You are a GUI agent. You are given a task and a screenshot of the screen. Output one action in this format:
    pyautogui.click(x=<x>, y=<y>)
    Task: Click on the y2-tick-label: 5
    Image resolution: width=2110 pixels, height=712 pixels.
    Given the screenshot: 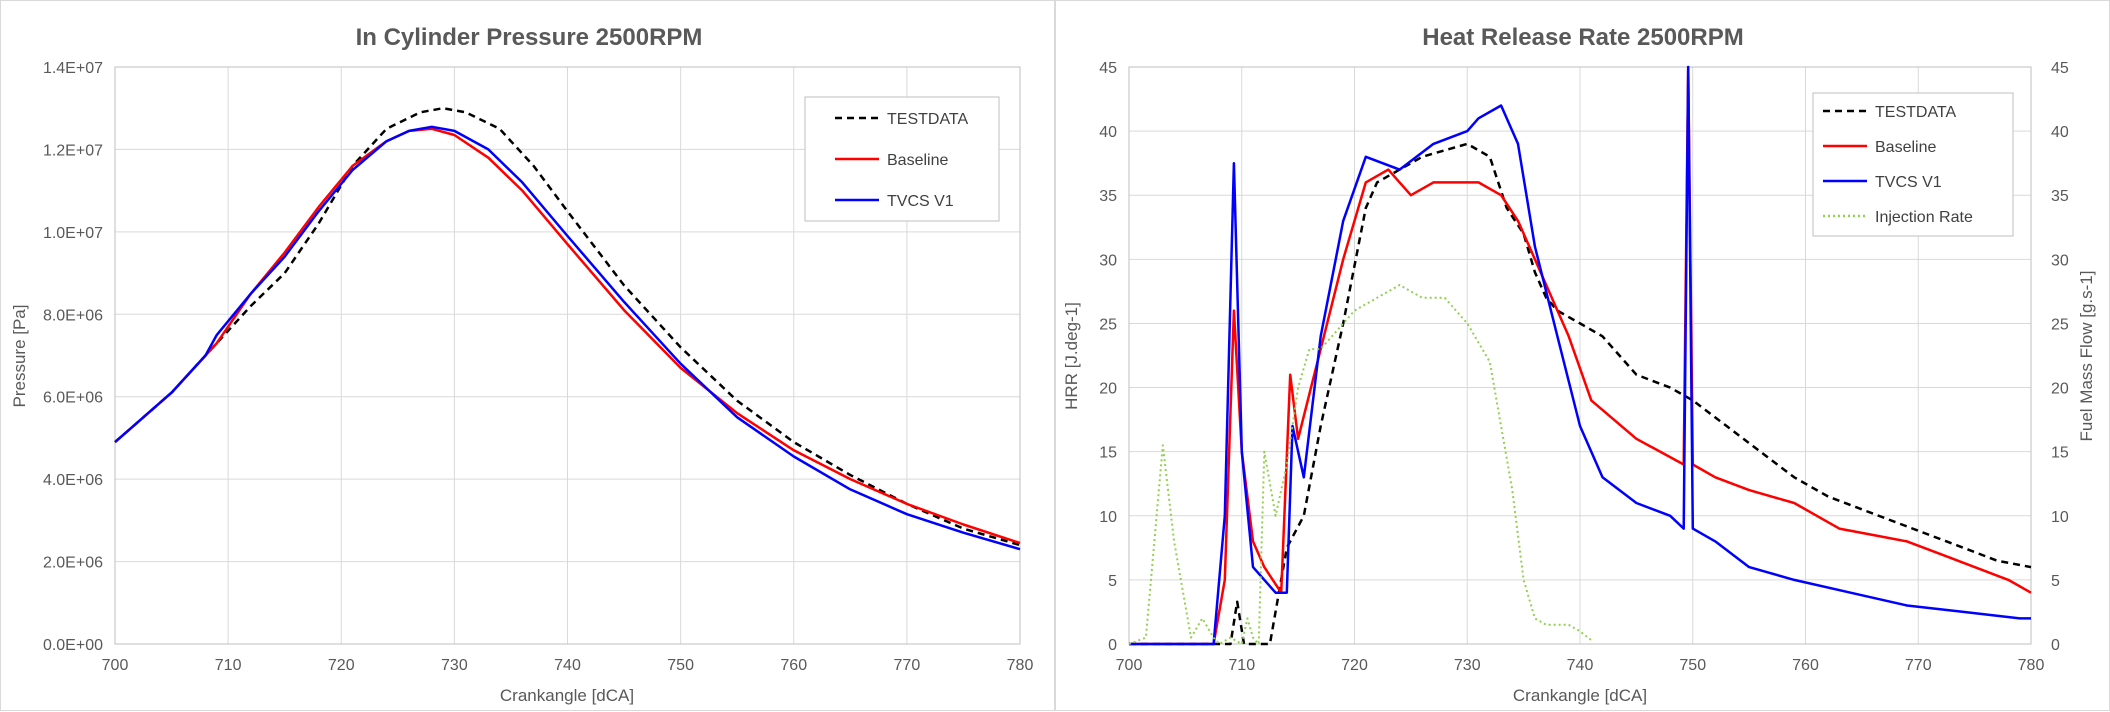 What is the action you would take?
    pyautogui.click(x=2055, y=581)
    